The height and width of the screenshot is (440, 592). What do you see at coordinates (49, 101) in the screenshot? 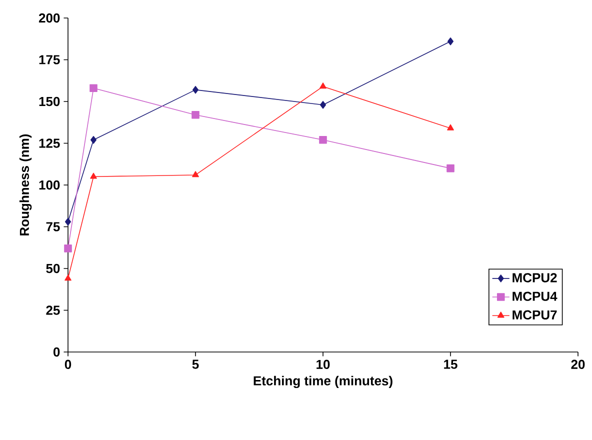
I see `y-tick-label: 150` at bounding box center [49, 101].